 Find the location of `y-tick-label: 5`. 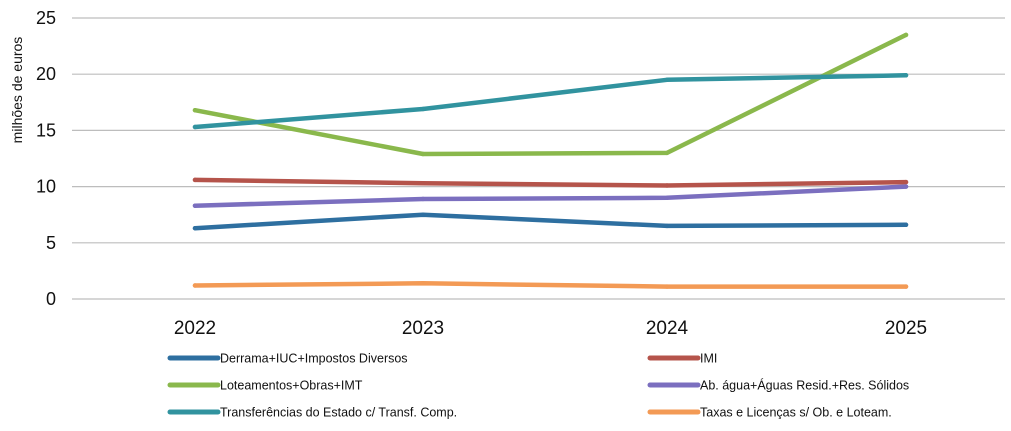

y-tick-label: 5 is located at coordinates (51, 243).